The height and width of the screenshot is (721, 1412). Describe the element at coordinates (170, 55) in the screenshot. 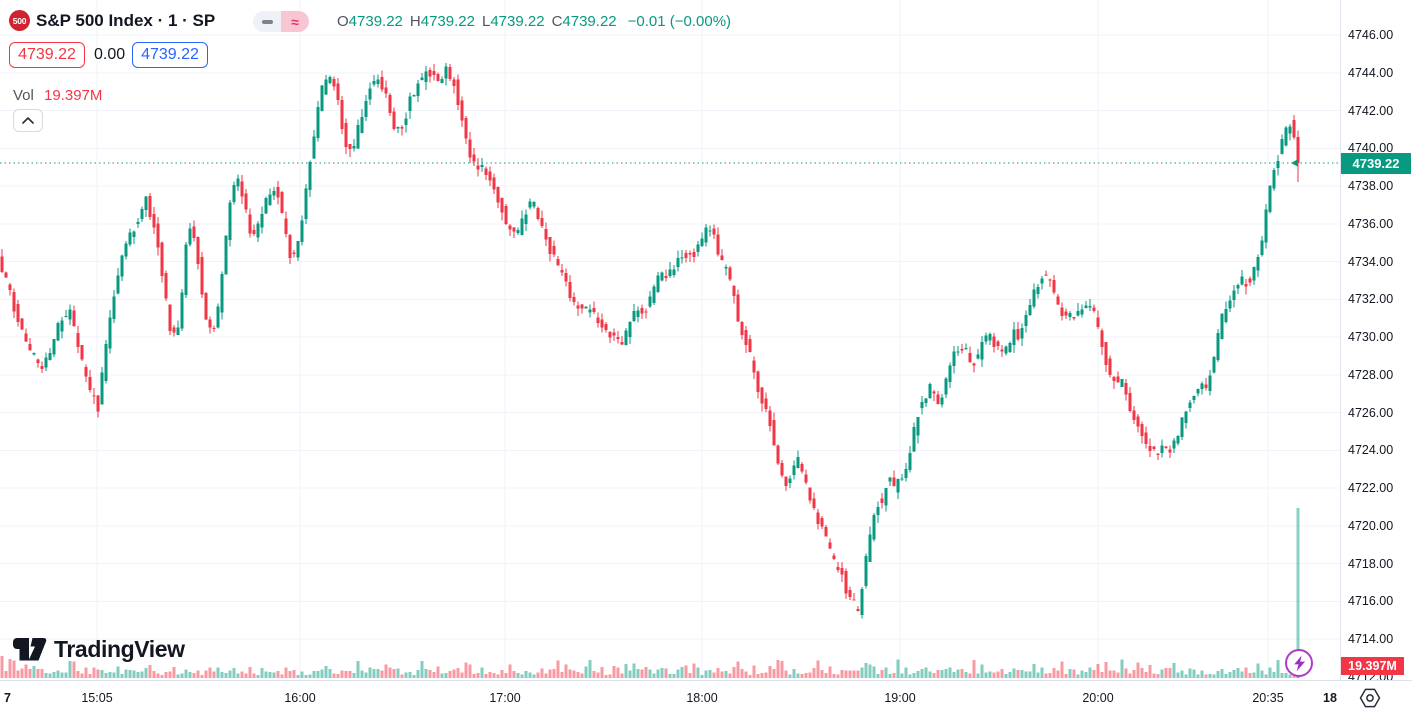

I see `buy-price-button: 4739.22` at that location.